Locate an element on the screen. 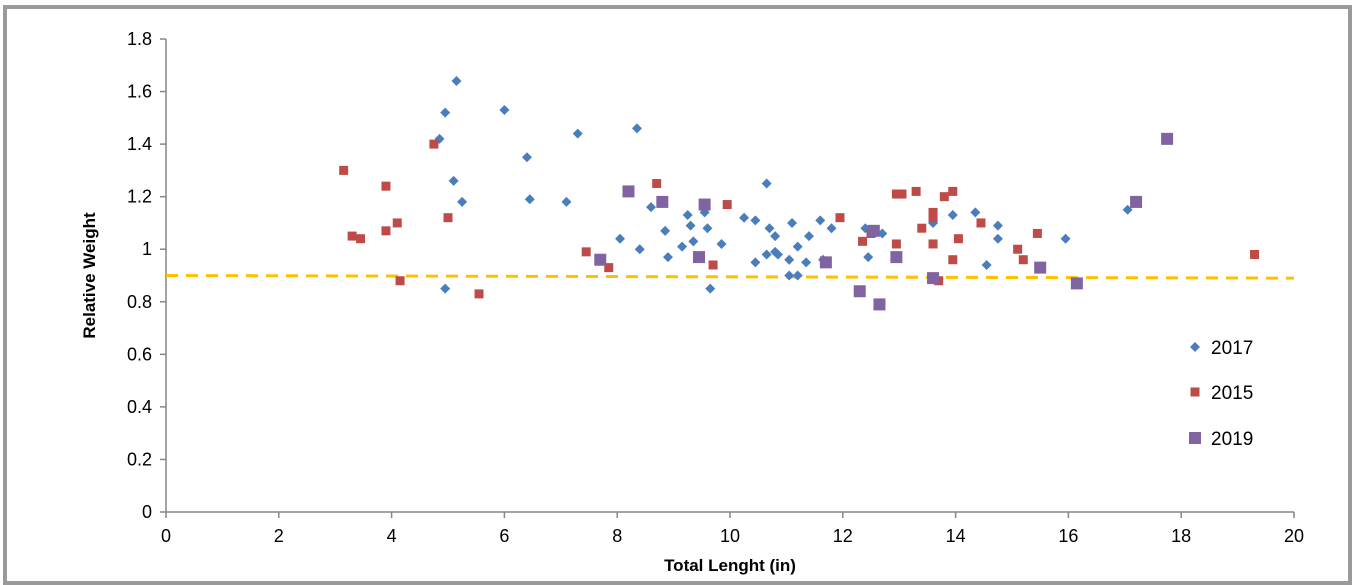 Image resolution: width=1359 pixels, height=585 pixels. y-tick-label: 0 is located at coordinates (147, 512).